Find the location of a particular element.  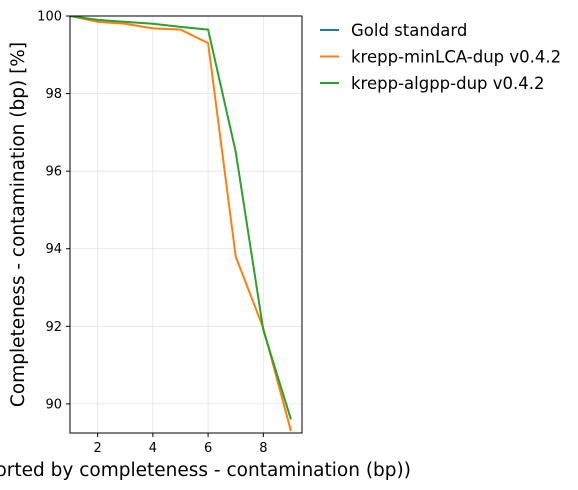

y-tick-label: 96 is located at coordinates (53, 172).